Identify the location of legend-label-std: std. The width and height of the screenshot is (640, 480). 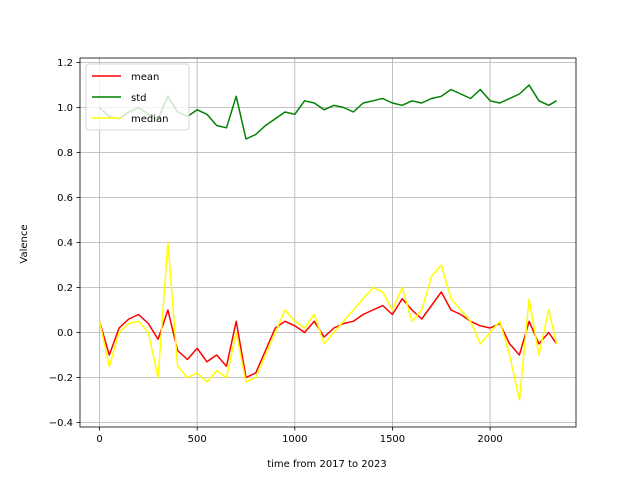
(138, 98).